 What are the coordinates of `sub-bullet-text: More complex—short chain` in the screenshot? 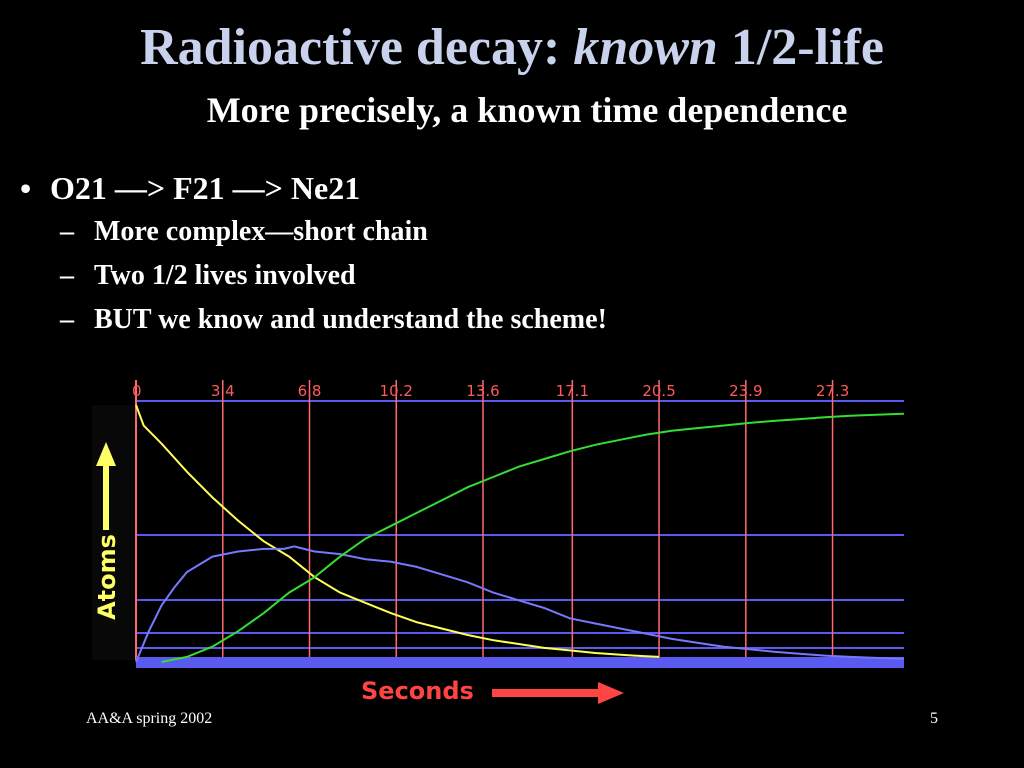 It's located at (261, 231).